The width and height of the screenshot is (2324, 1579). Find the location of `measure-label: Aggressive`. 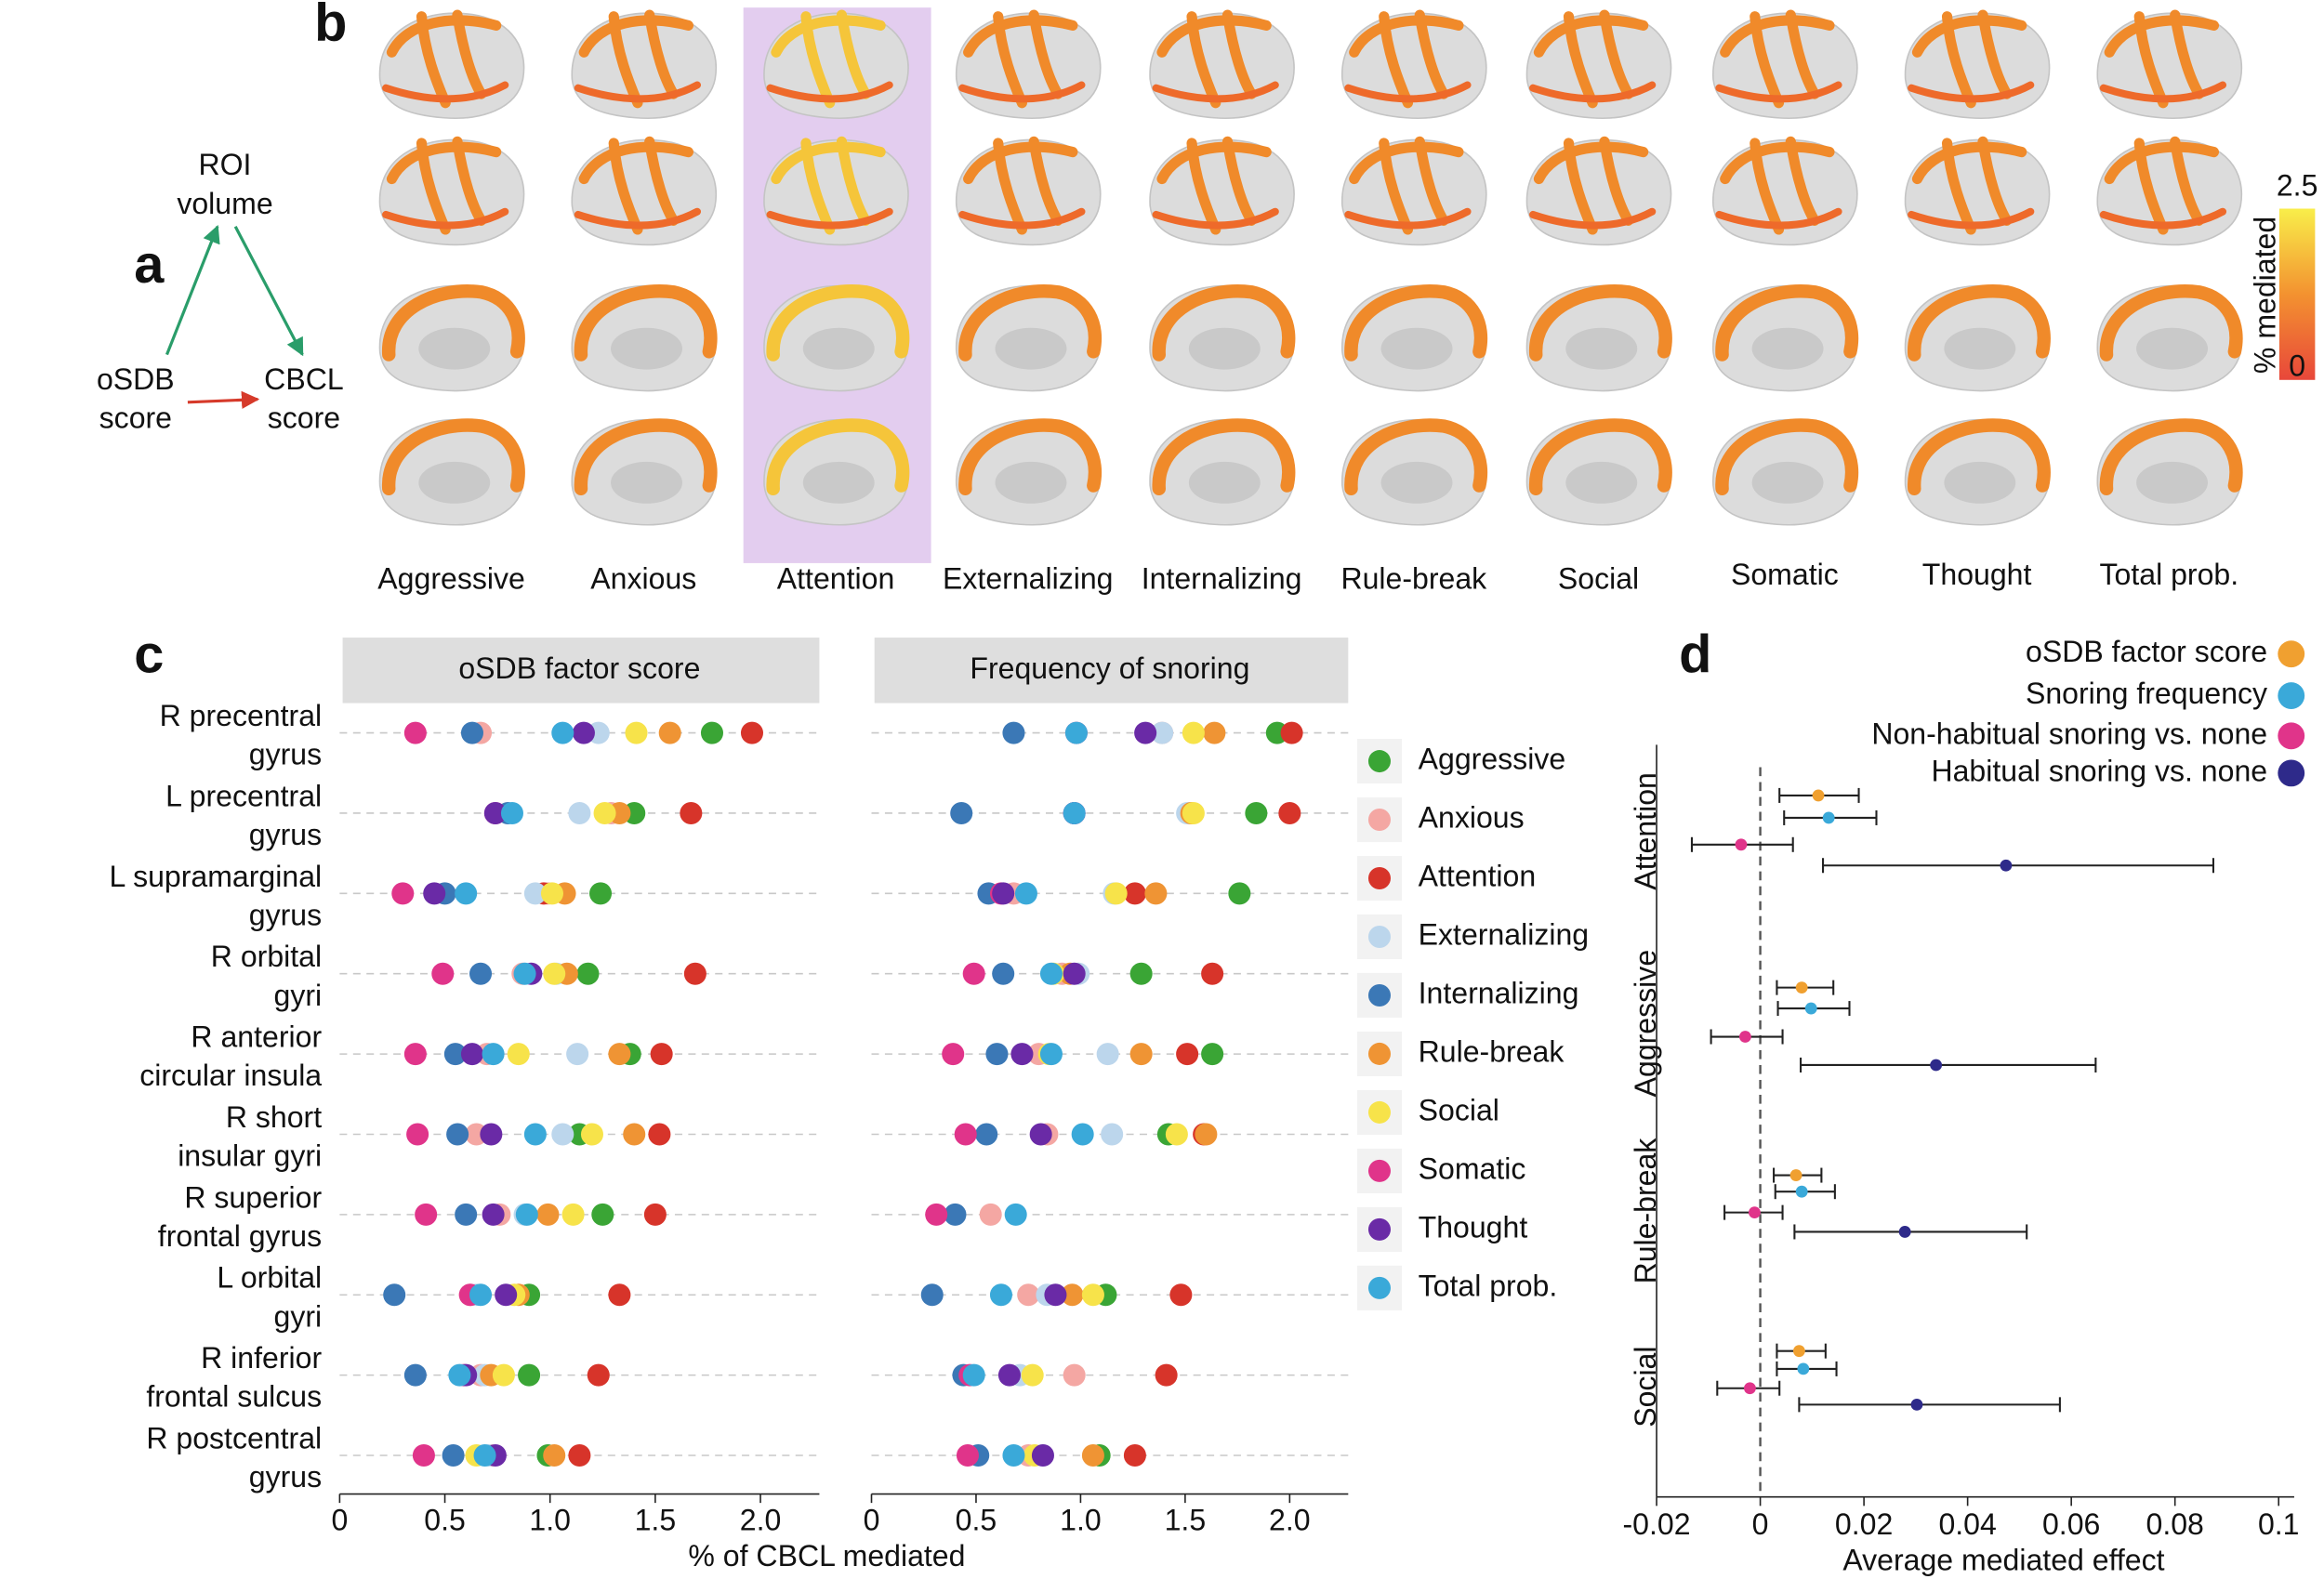

measure-label: Aggressive is located at coordinates (451, 579).